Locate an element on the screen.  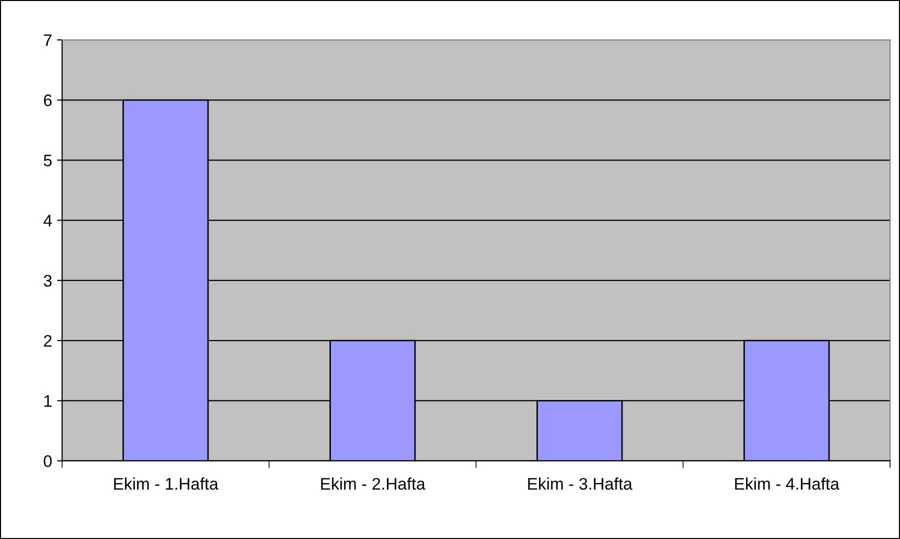
y-tick-label: 3 is located at coordinates (48, 280).